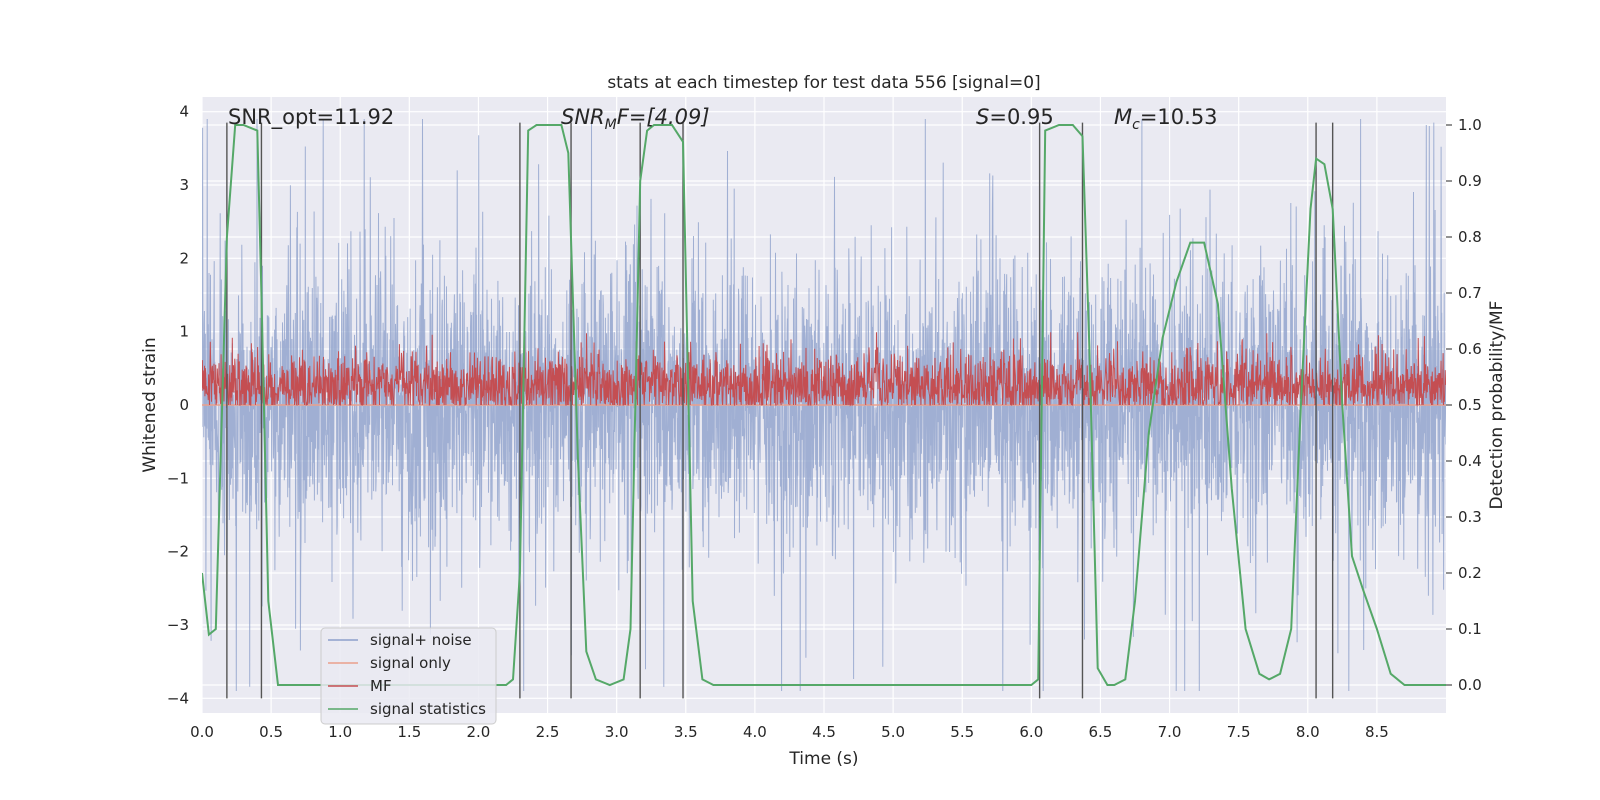 The height and width of the screenshot is (800, 1600). I want to click on y-left-tick-label: 3, so click(184, 185).